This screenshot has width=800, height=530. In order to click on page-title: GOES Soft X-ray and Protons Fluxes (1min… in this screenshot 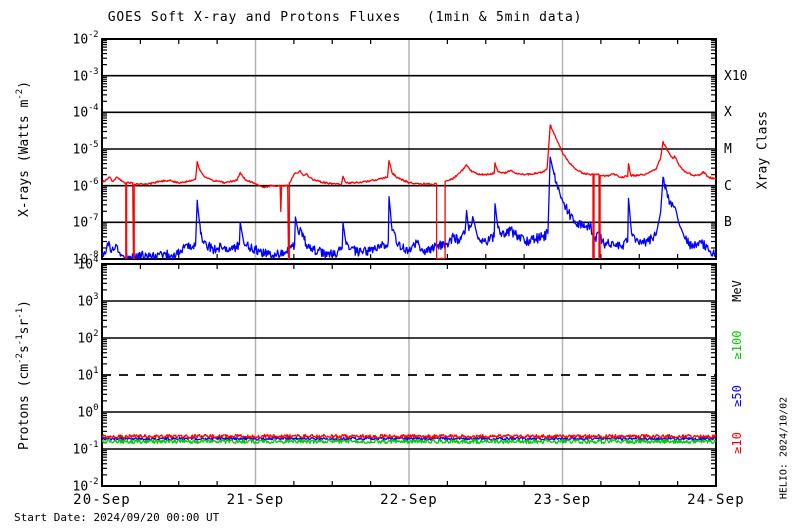, I will do `click(345, 17)`.